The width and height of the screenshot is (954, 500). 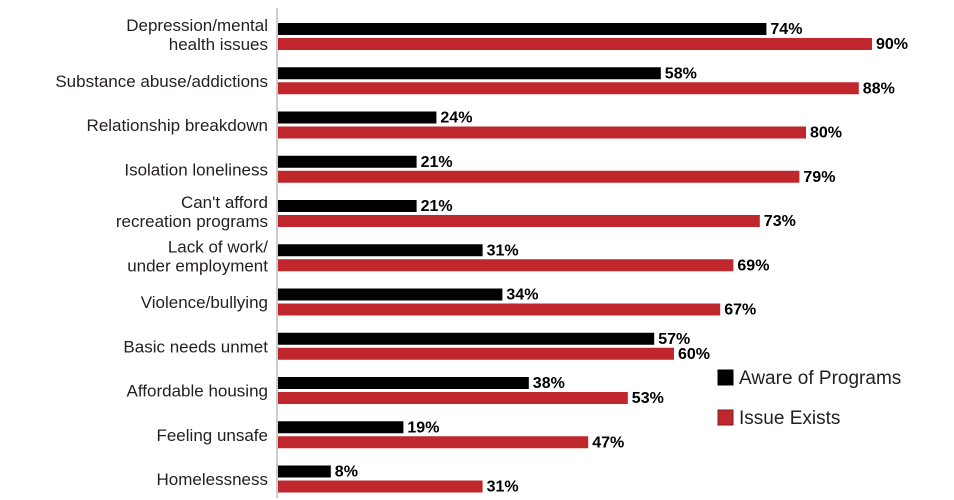 I want to click on category-label: Affordable housing, so click(x=197, y=391).